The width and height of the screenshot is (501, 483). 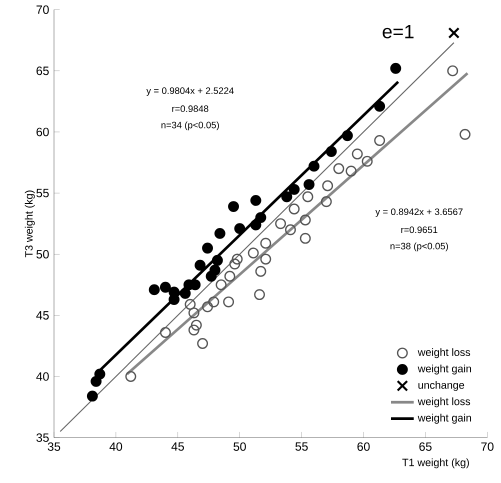 What do you see at coordinates (240, 446) in the screenshot?
I see `x-tick-label: 50` at bounding box center [240, 446].